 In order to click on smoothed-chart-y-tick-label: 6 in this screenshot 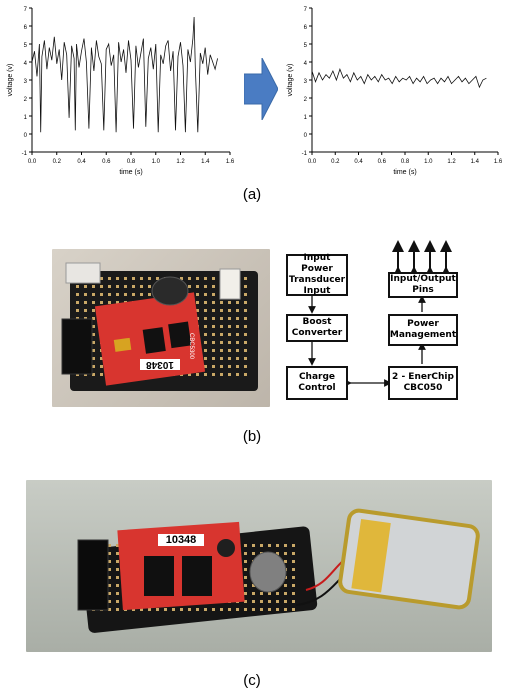, I will do `click(306, 28)`.